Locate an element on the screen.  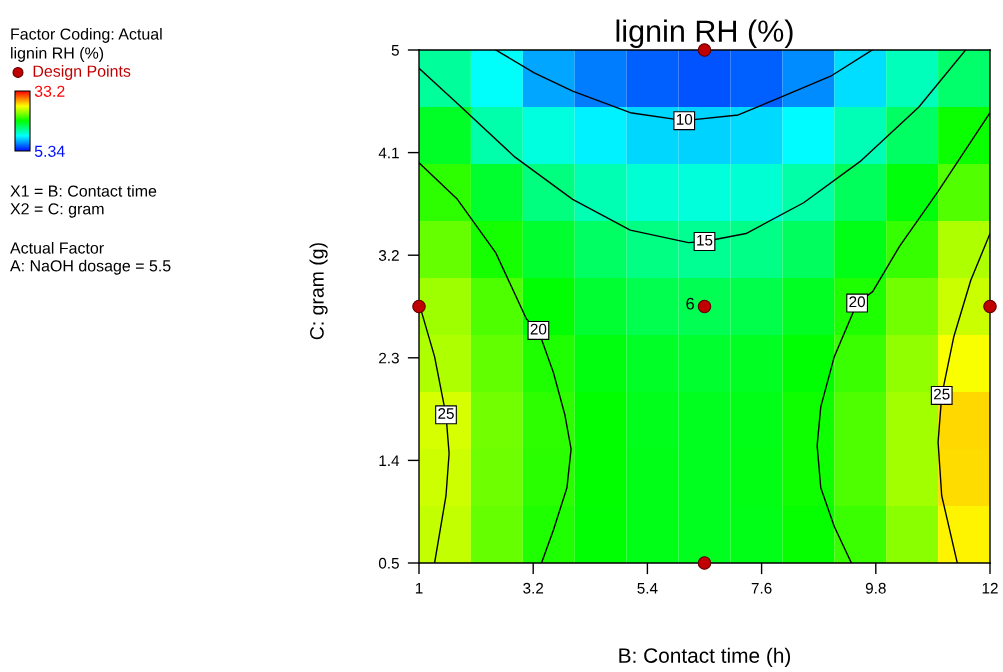
x-tick-label: 7.6 is located at coordinates (761, 588).